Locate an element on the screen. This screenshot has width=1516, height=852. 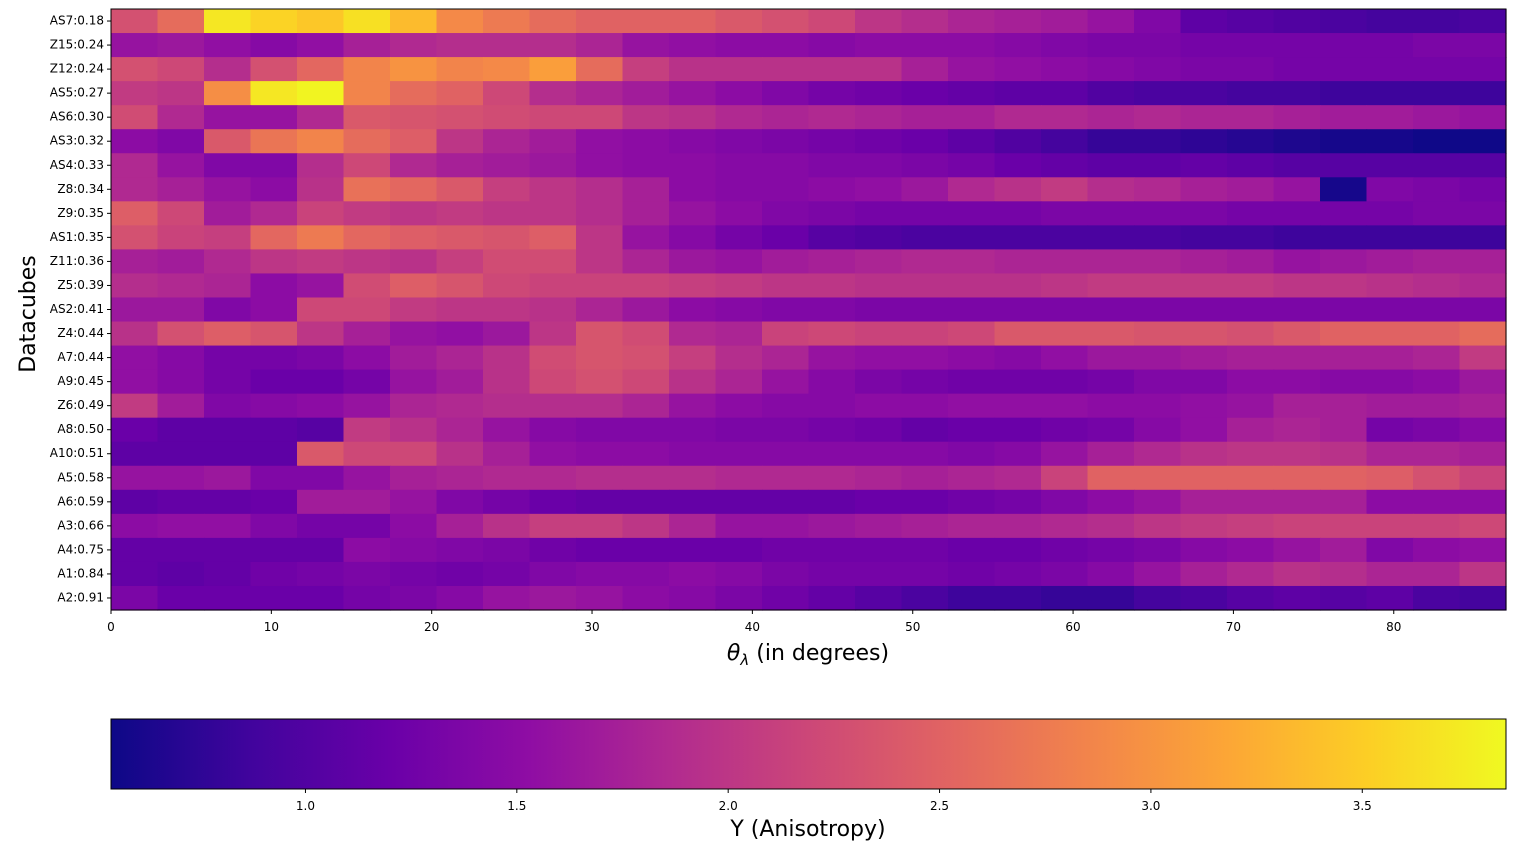
y-tick-label: Z6:0.49 is located at coordinates (80, 405).